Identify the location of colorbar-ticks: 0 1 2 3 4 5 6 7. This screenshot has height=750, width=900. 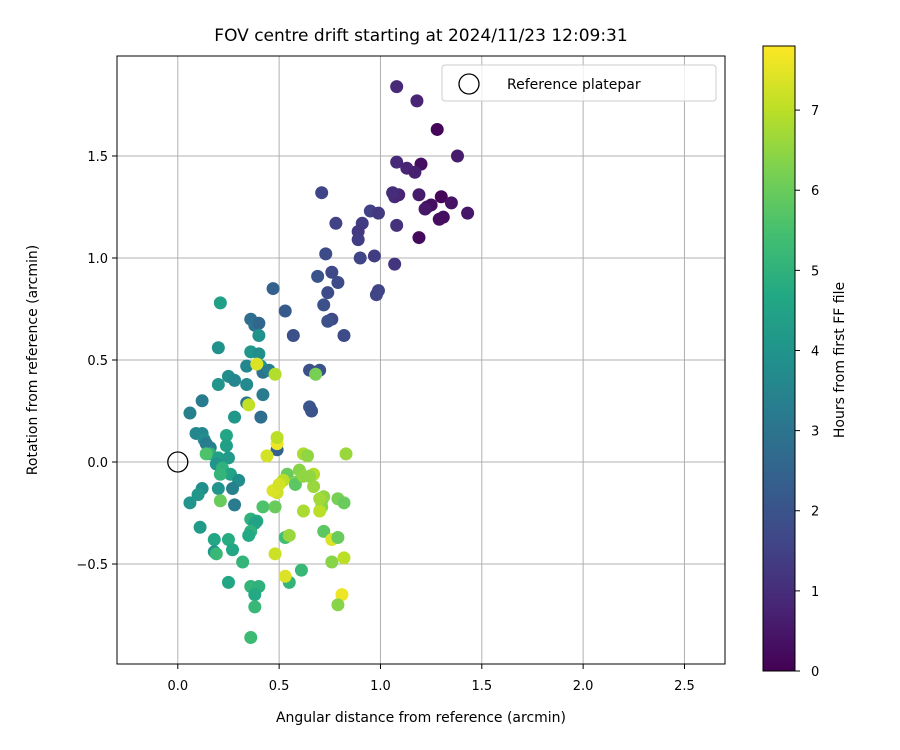
(807, 392).